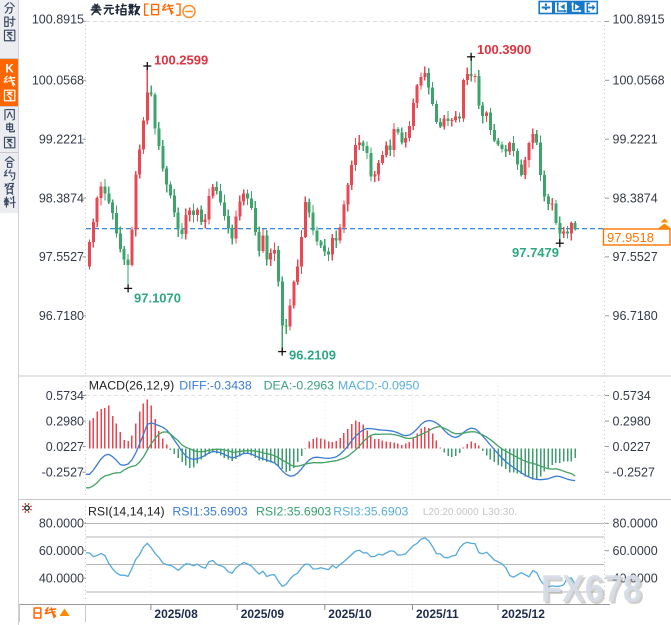 The image size is (671, 625). Describe the element at coordinates (524, 614) in the screenshot. I see `svg-text: 2025/12` at that location.